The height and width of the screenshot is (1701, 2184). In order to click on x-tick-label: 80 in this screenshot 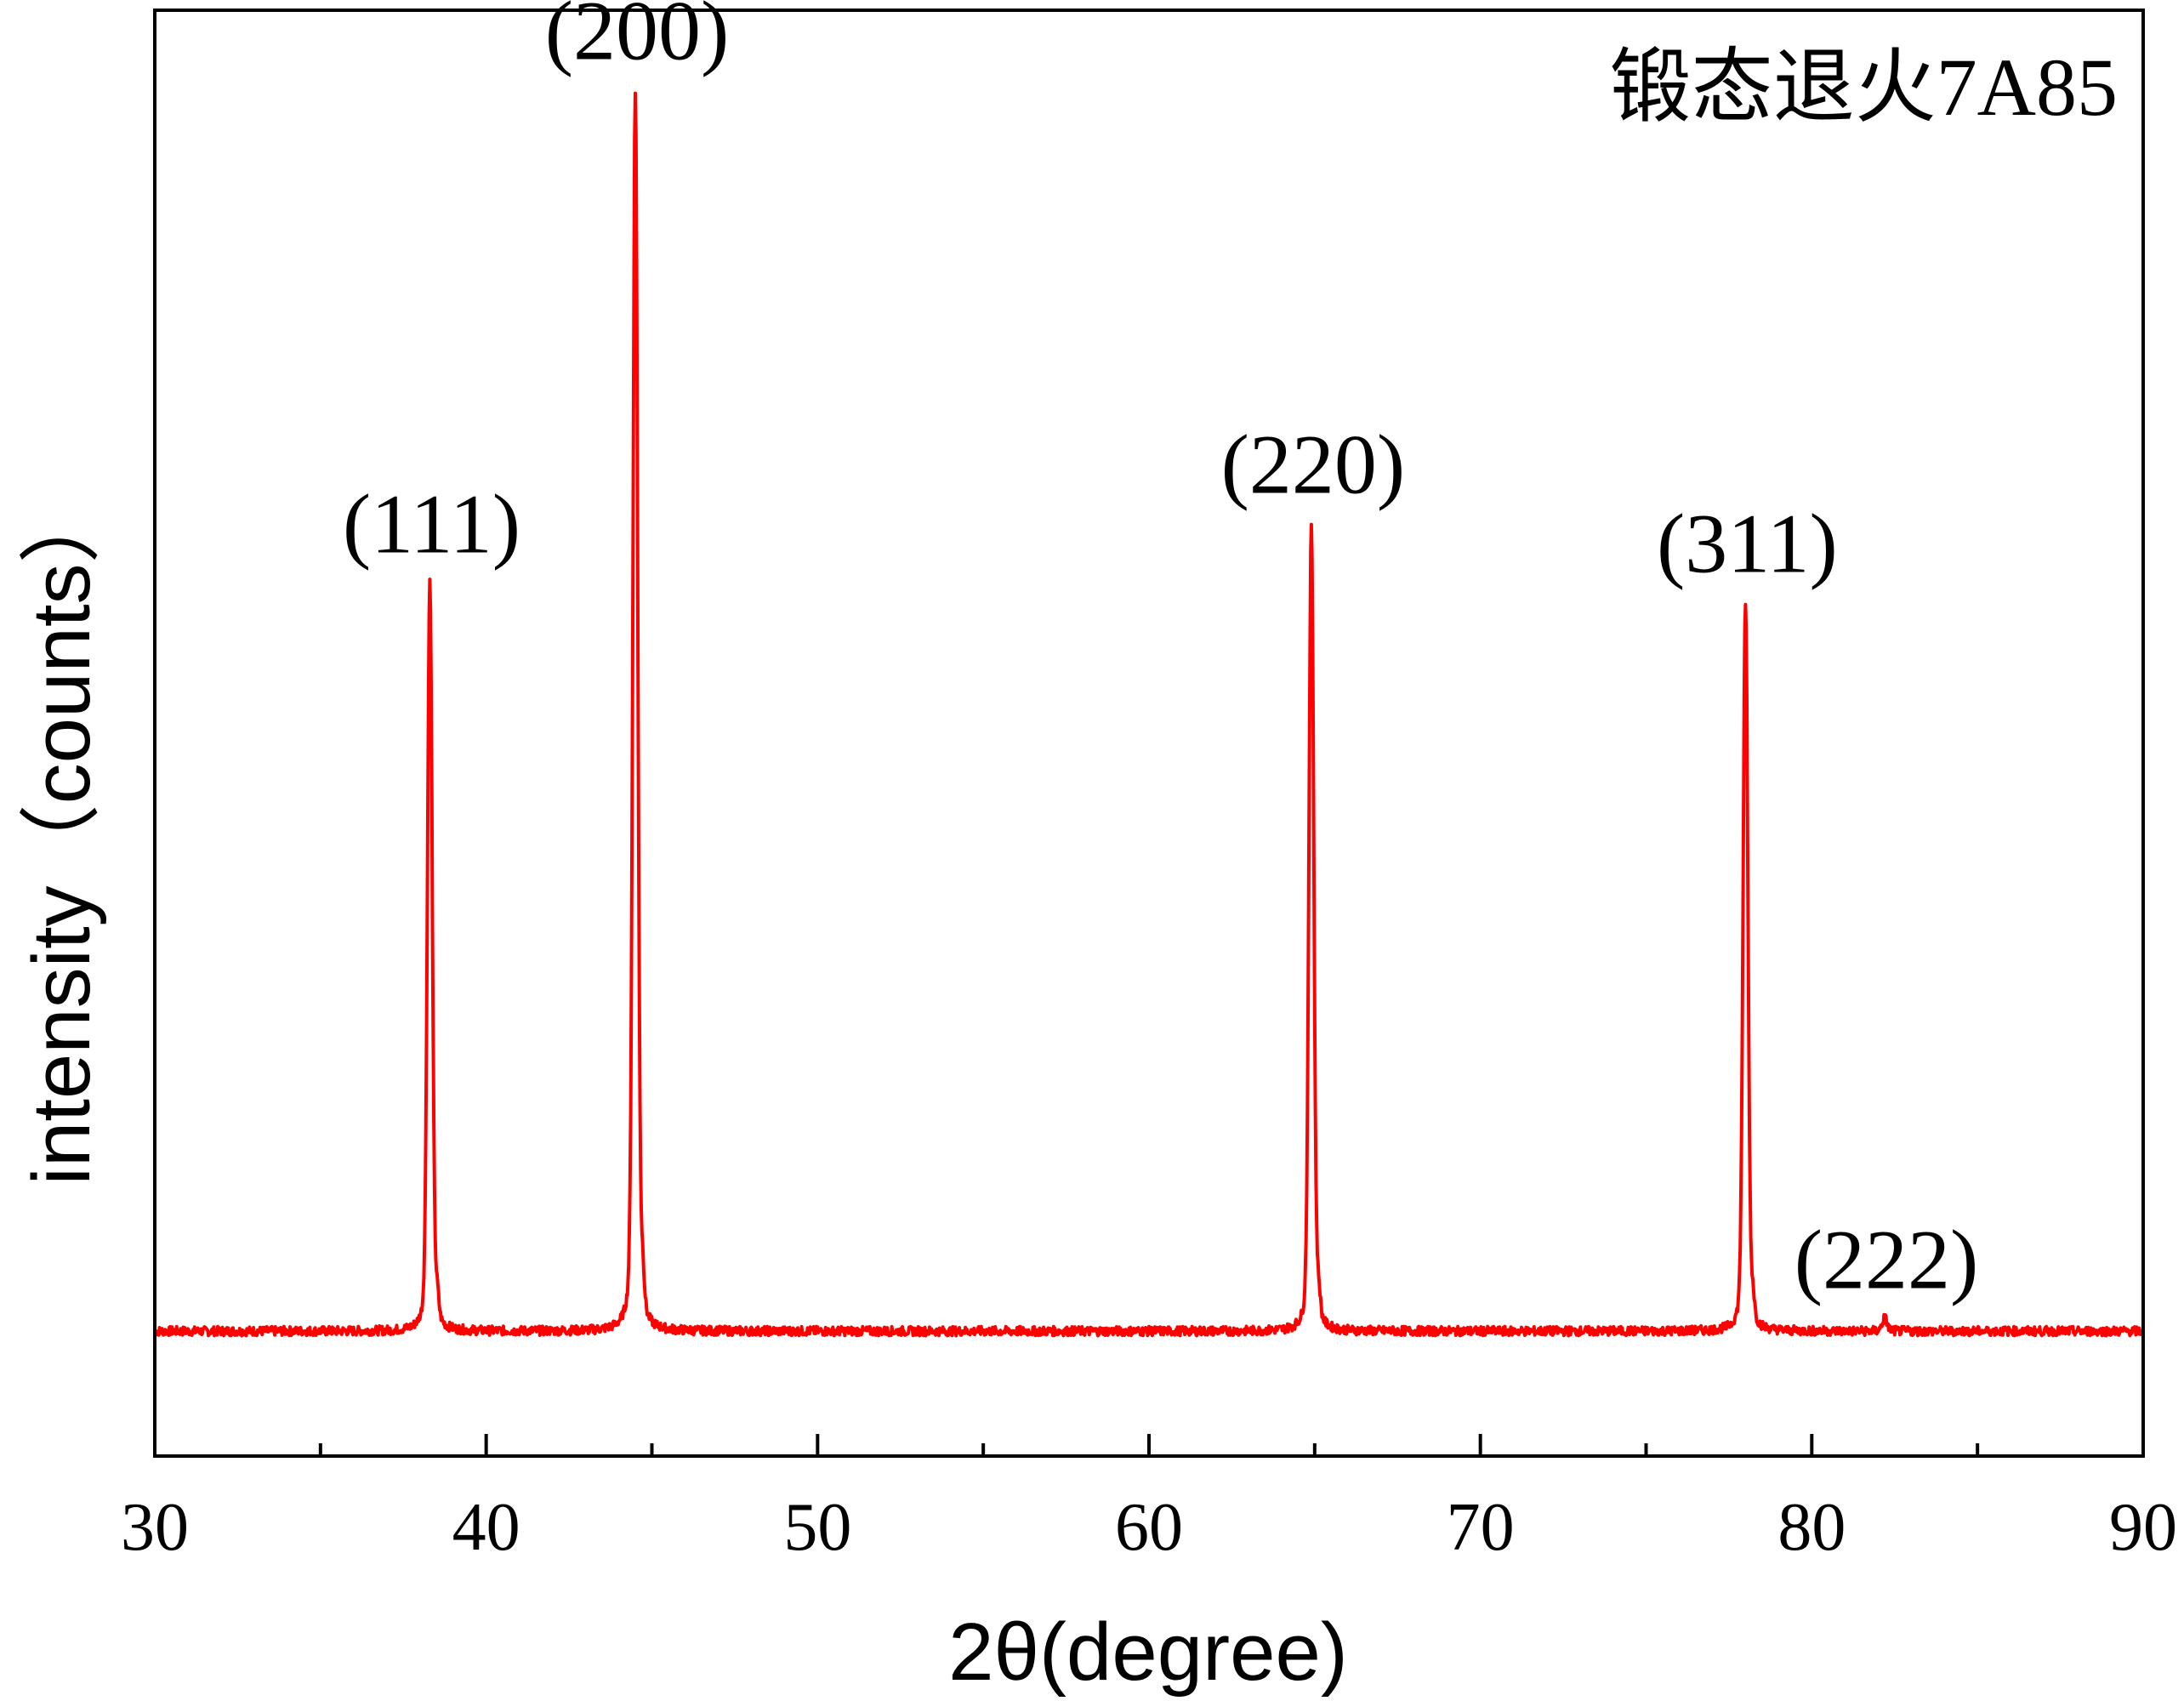, I will do `click(1811, 1527)`.